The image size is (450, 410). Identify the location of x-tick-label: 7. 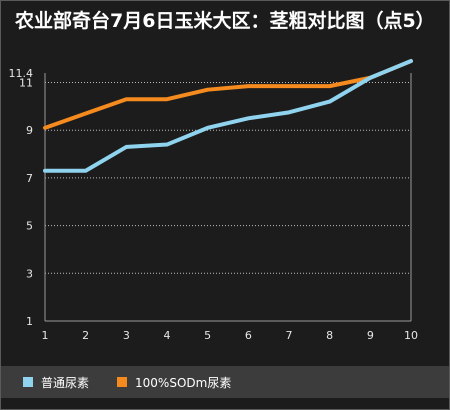
(289, 335).